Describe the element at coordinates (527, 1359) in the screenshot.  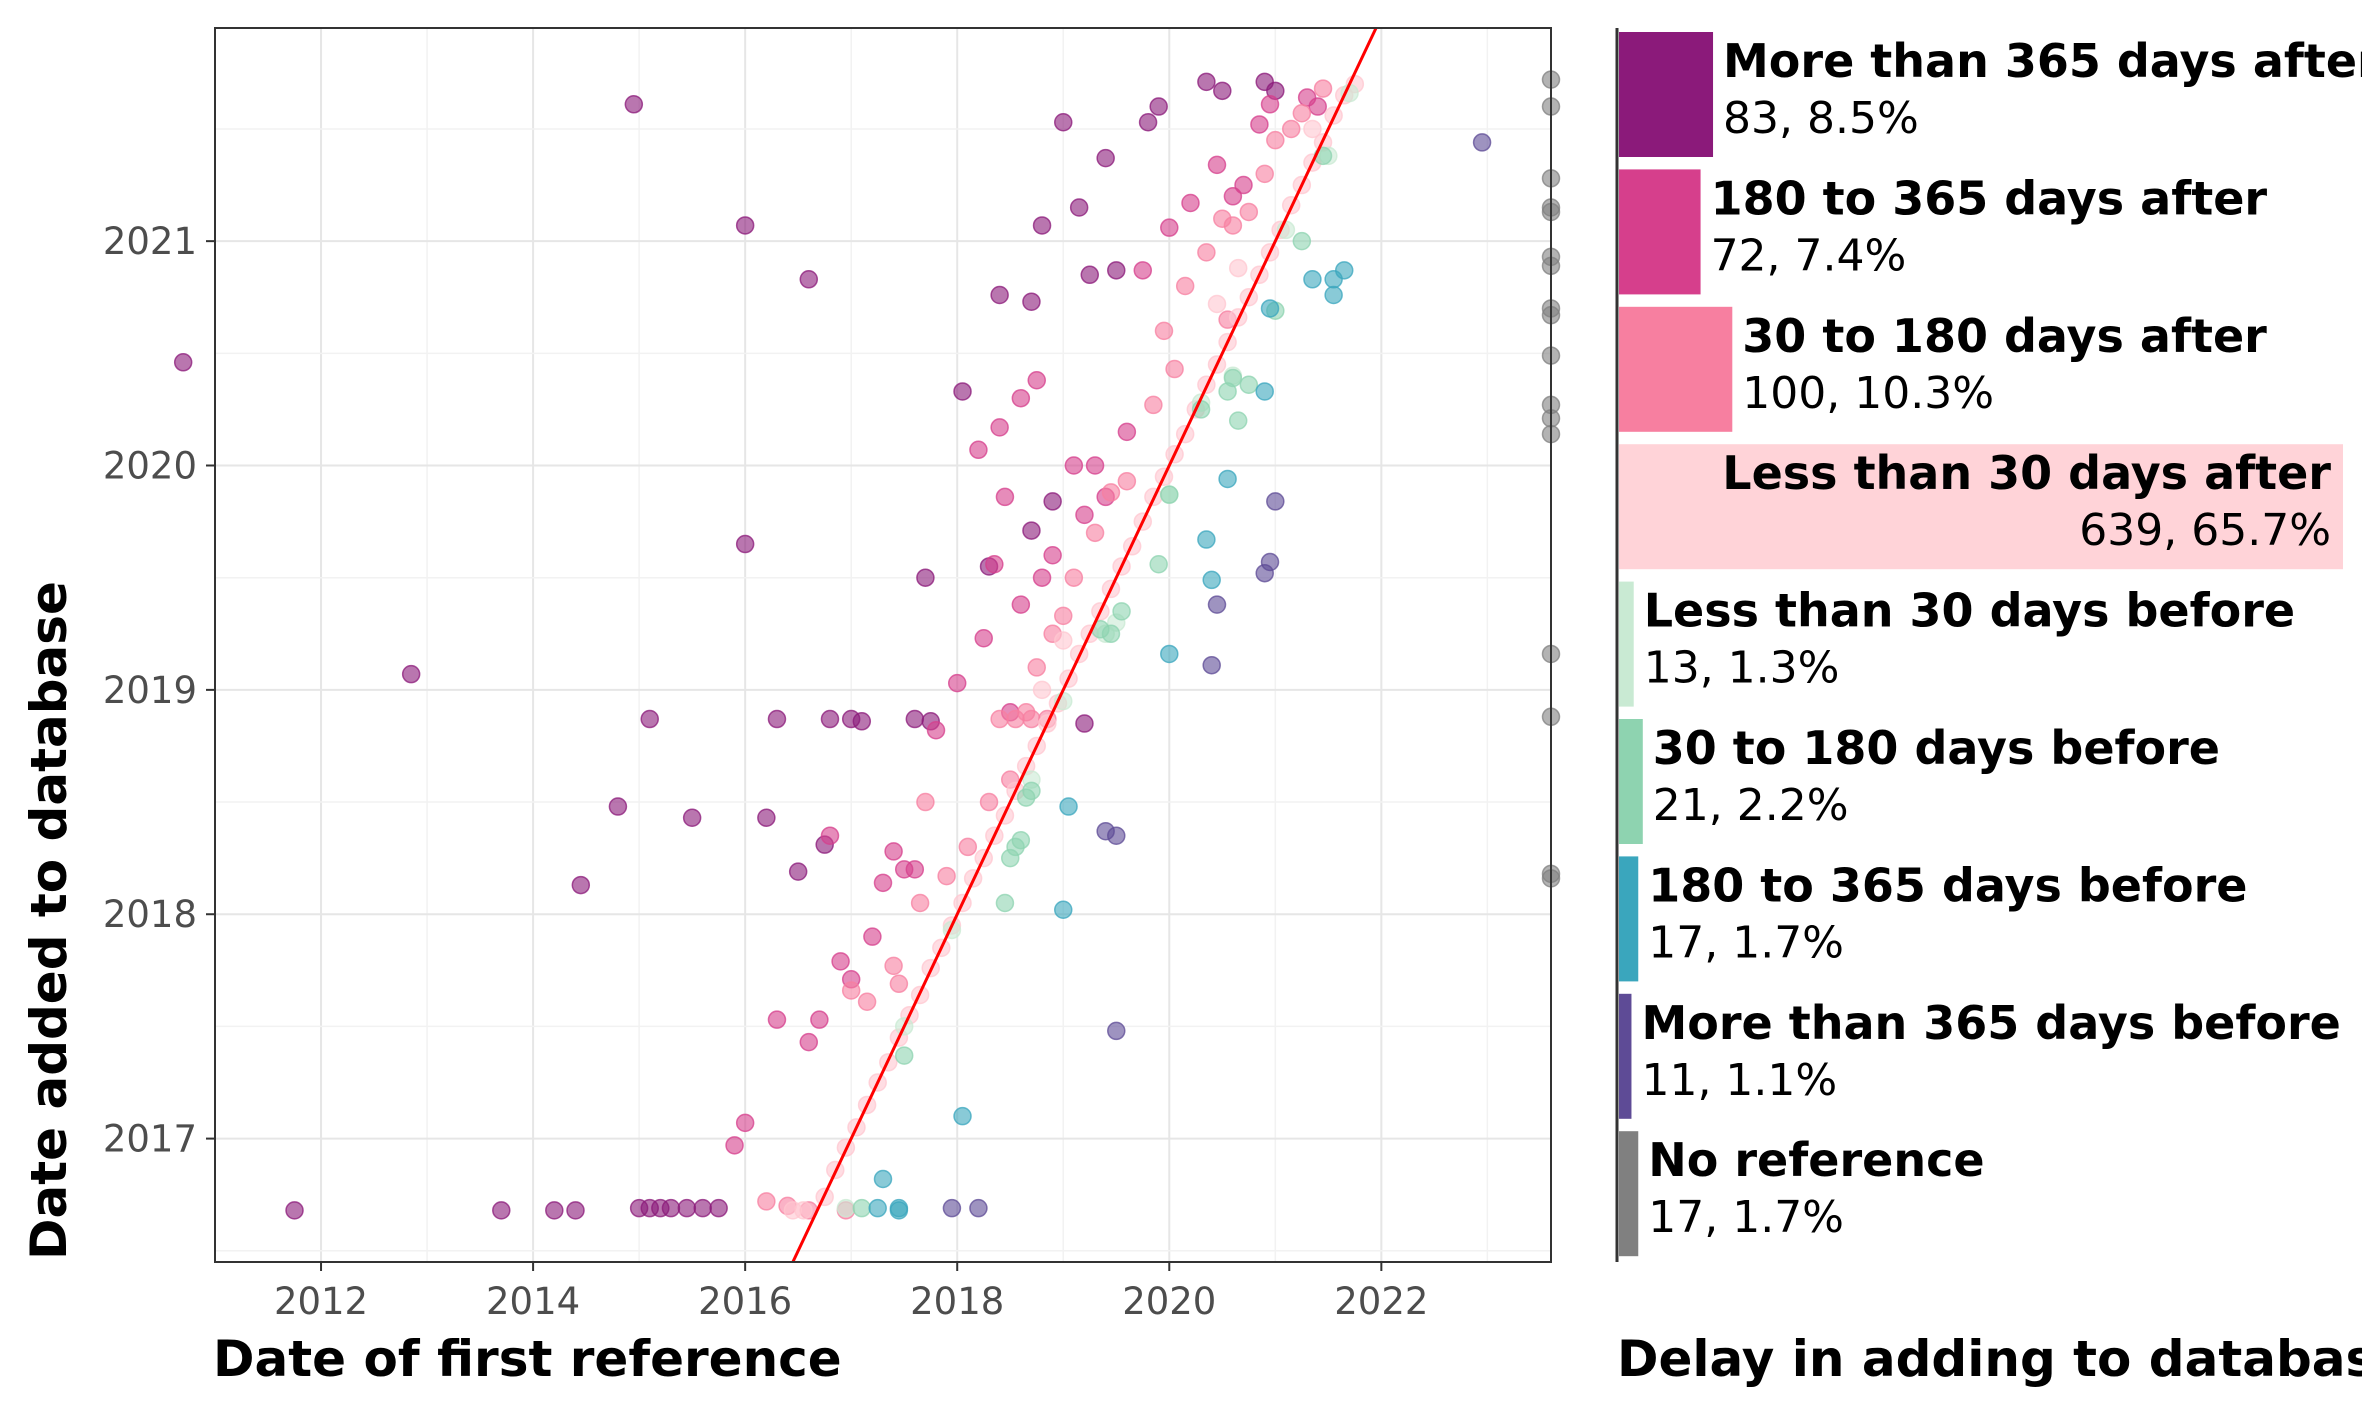
I see `x-axis-title: Date of first reference` at that location.